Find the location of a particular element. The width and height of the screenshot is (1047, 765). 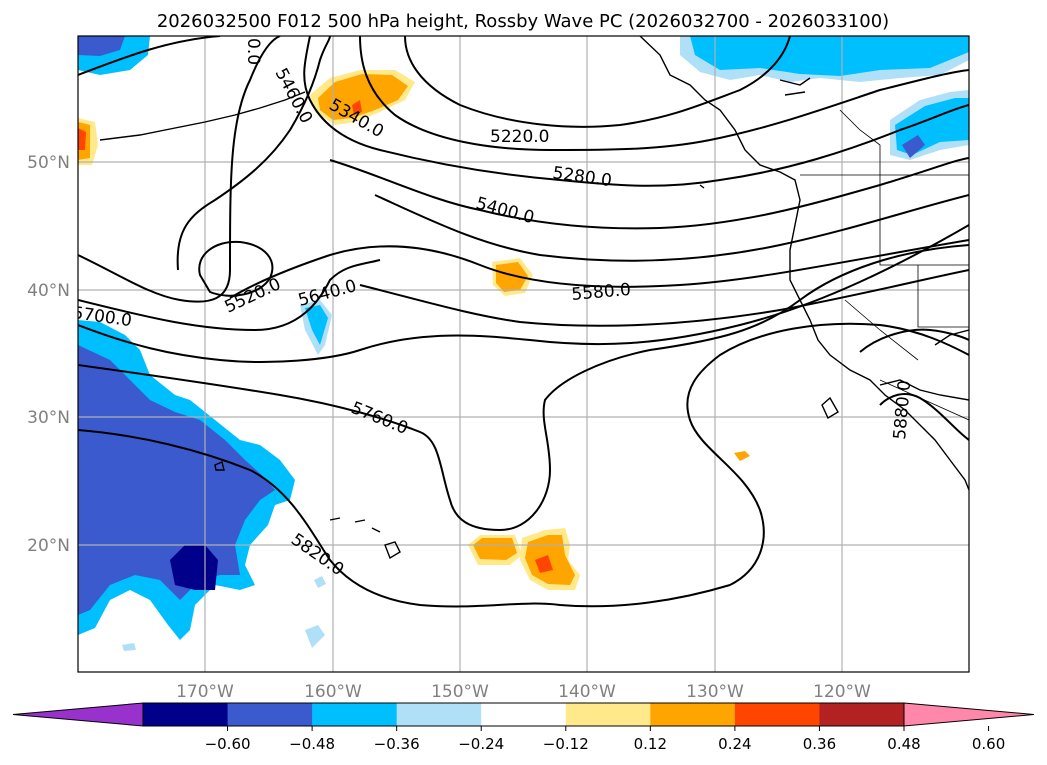

political-borders is located at coordinates (884, 265).